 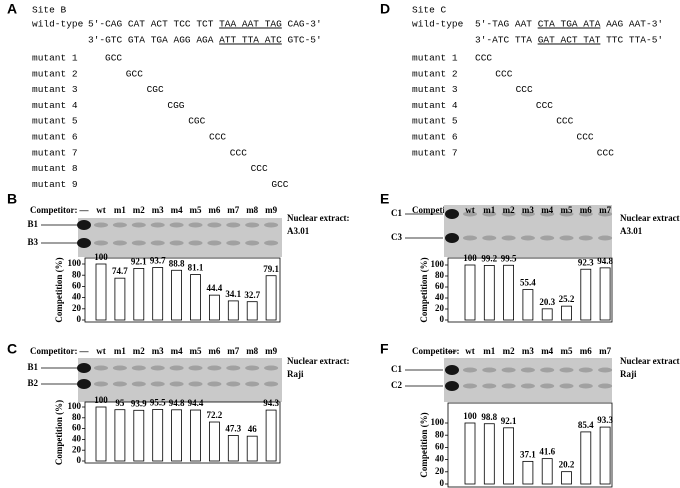 I want to click on strand-segment: AAG AAT-3′, so click(x=634, y=24).